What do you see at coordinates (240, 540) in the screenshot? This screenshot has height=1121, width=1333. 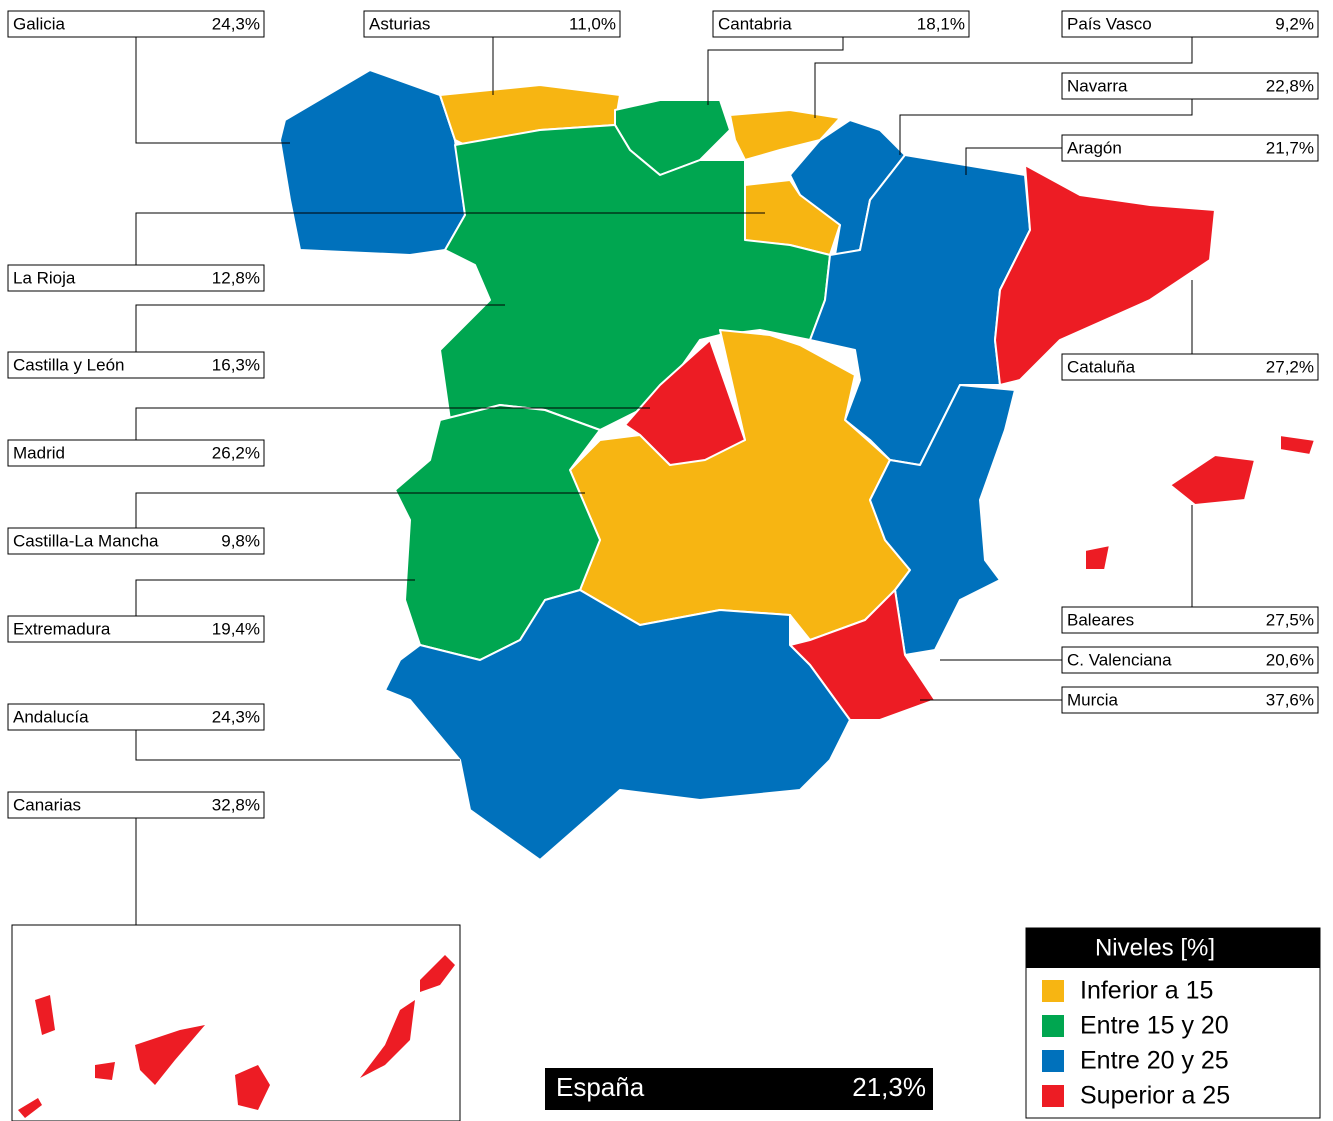 I see `region-value: 9,8%` at bounding box center [240, 540].